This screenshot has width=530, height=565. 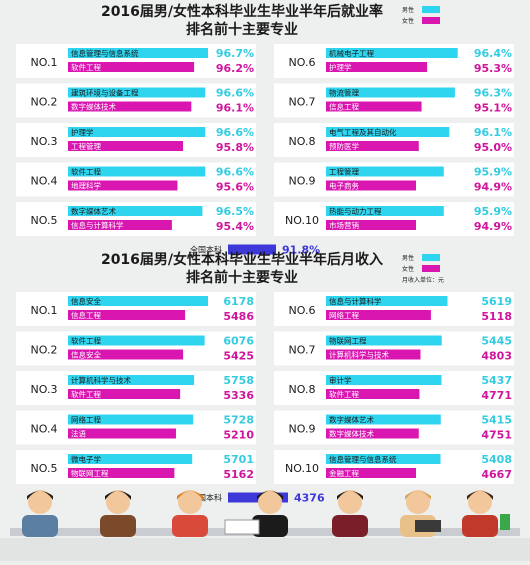 I want to click on female-major-label: 信息工程, so click(x=344, y=107).